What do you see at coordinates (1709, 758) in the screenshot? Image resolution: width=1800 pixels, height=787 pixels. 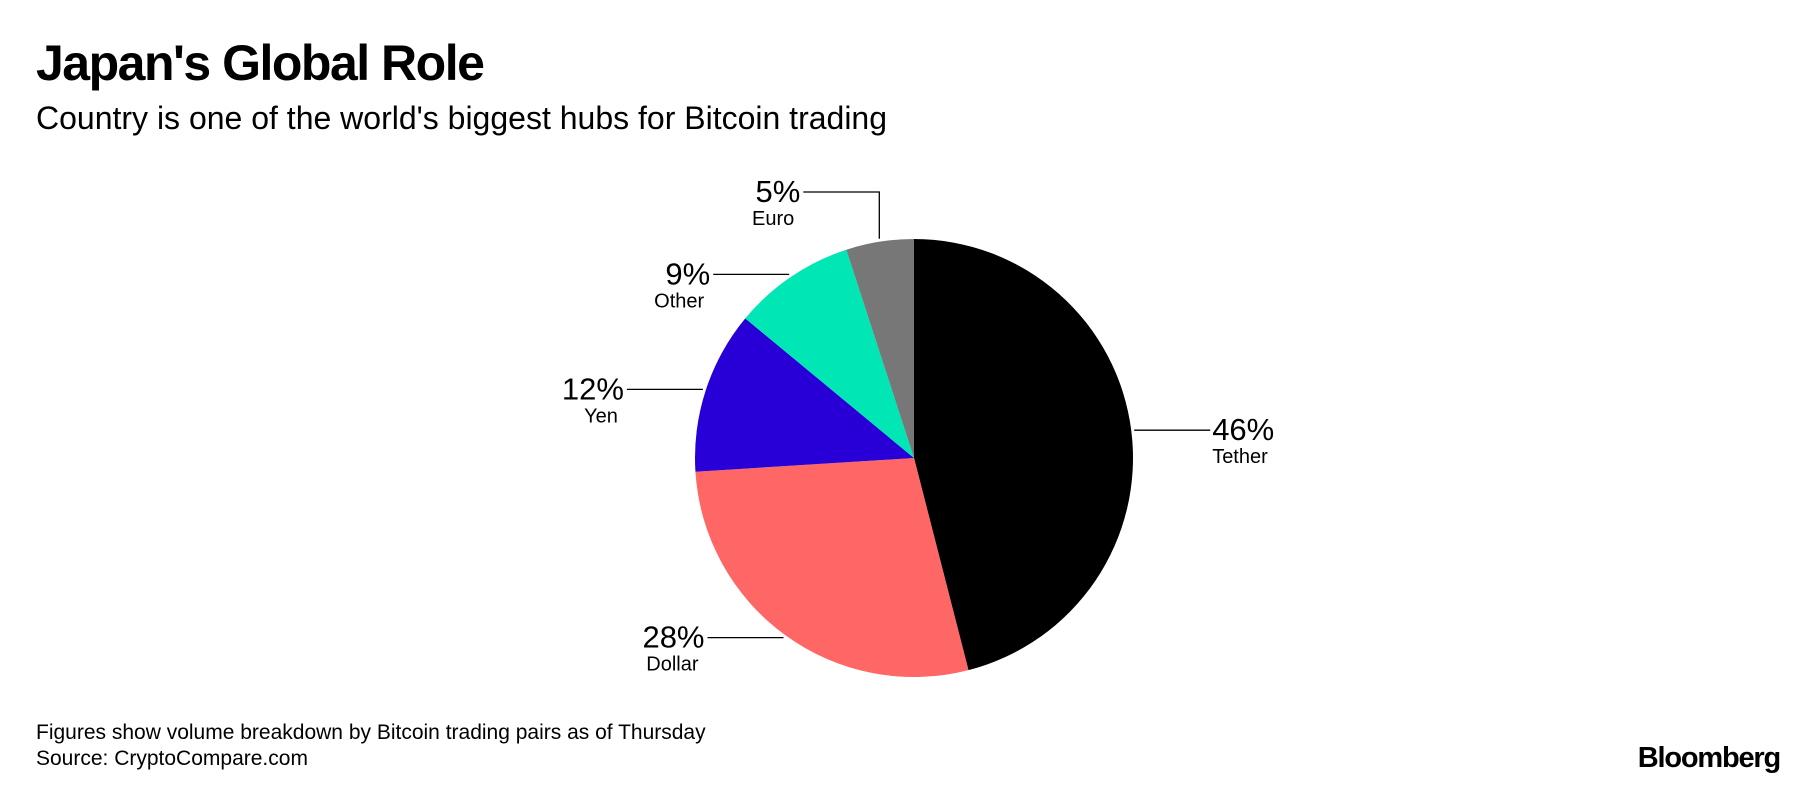 I see `bloomberg-logo: Bloomberg` at bounding box center [1709, 758].